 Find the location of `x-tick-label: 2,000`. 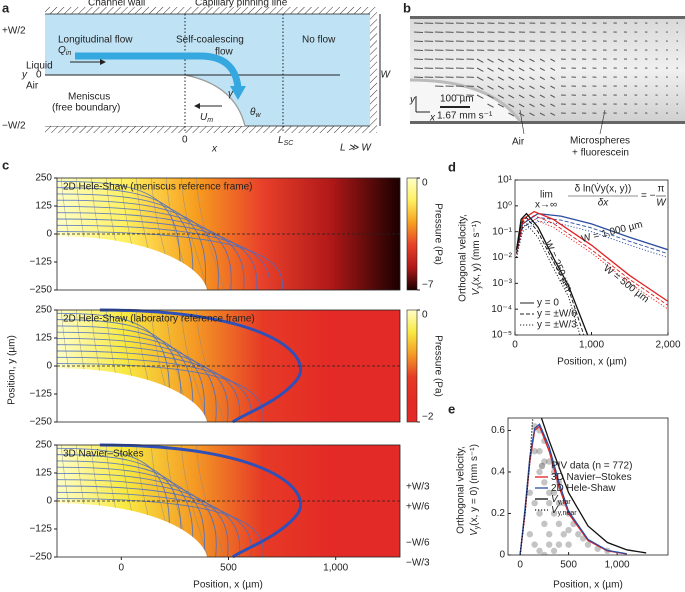

x-tick-label: 2,000 is located at coordinates (667, 345).